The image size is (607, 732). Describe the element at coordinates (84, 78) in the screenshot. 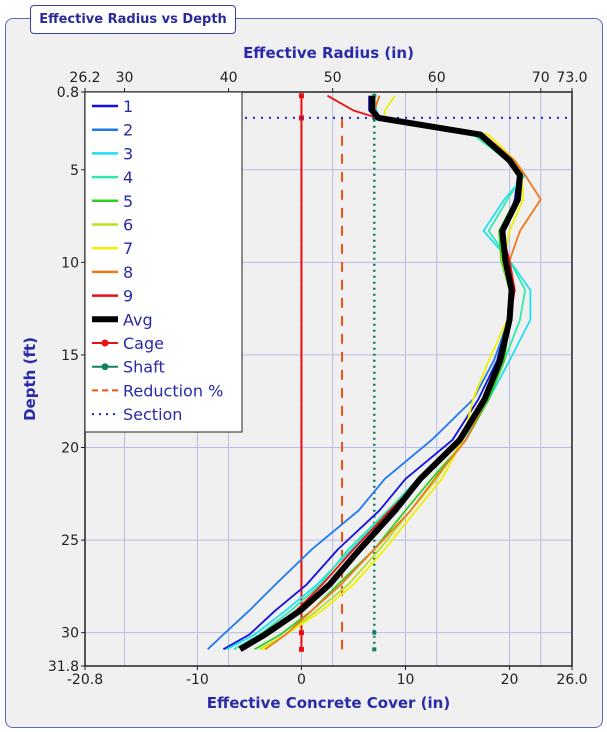

I see `top-tick-label: 26.2` at that location.